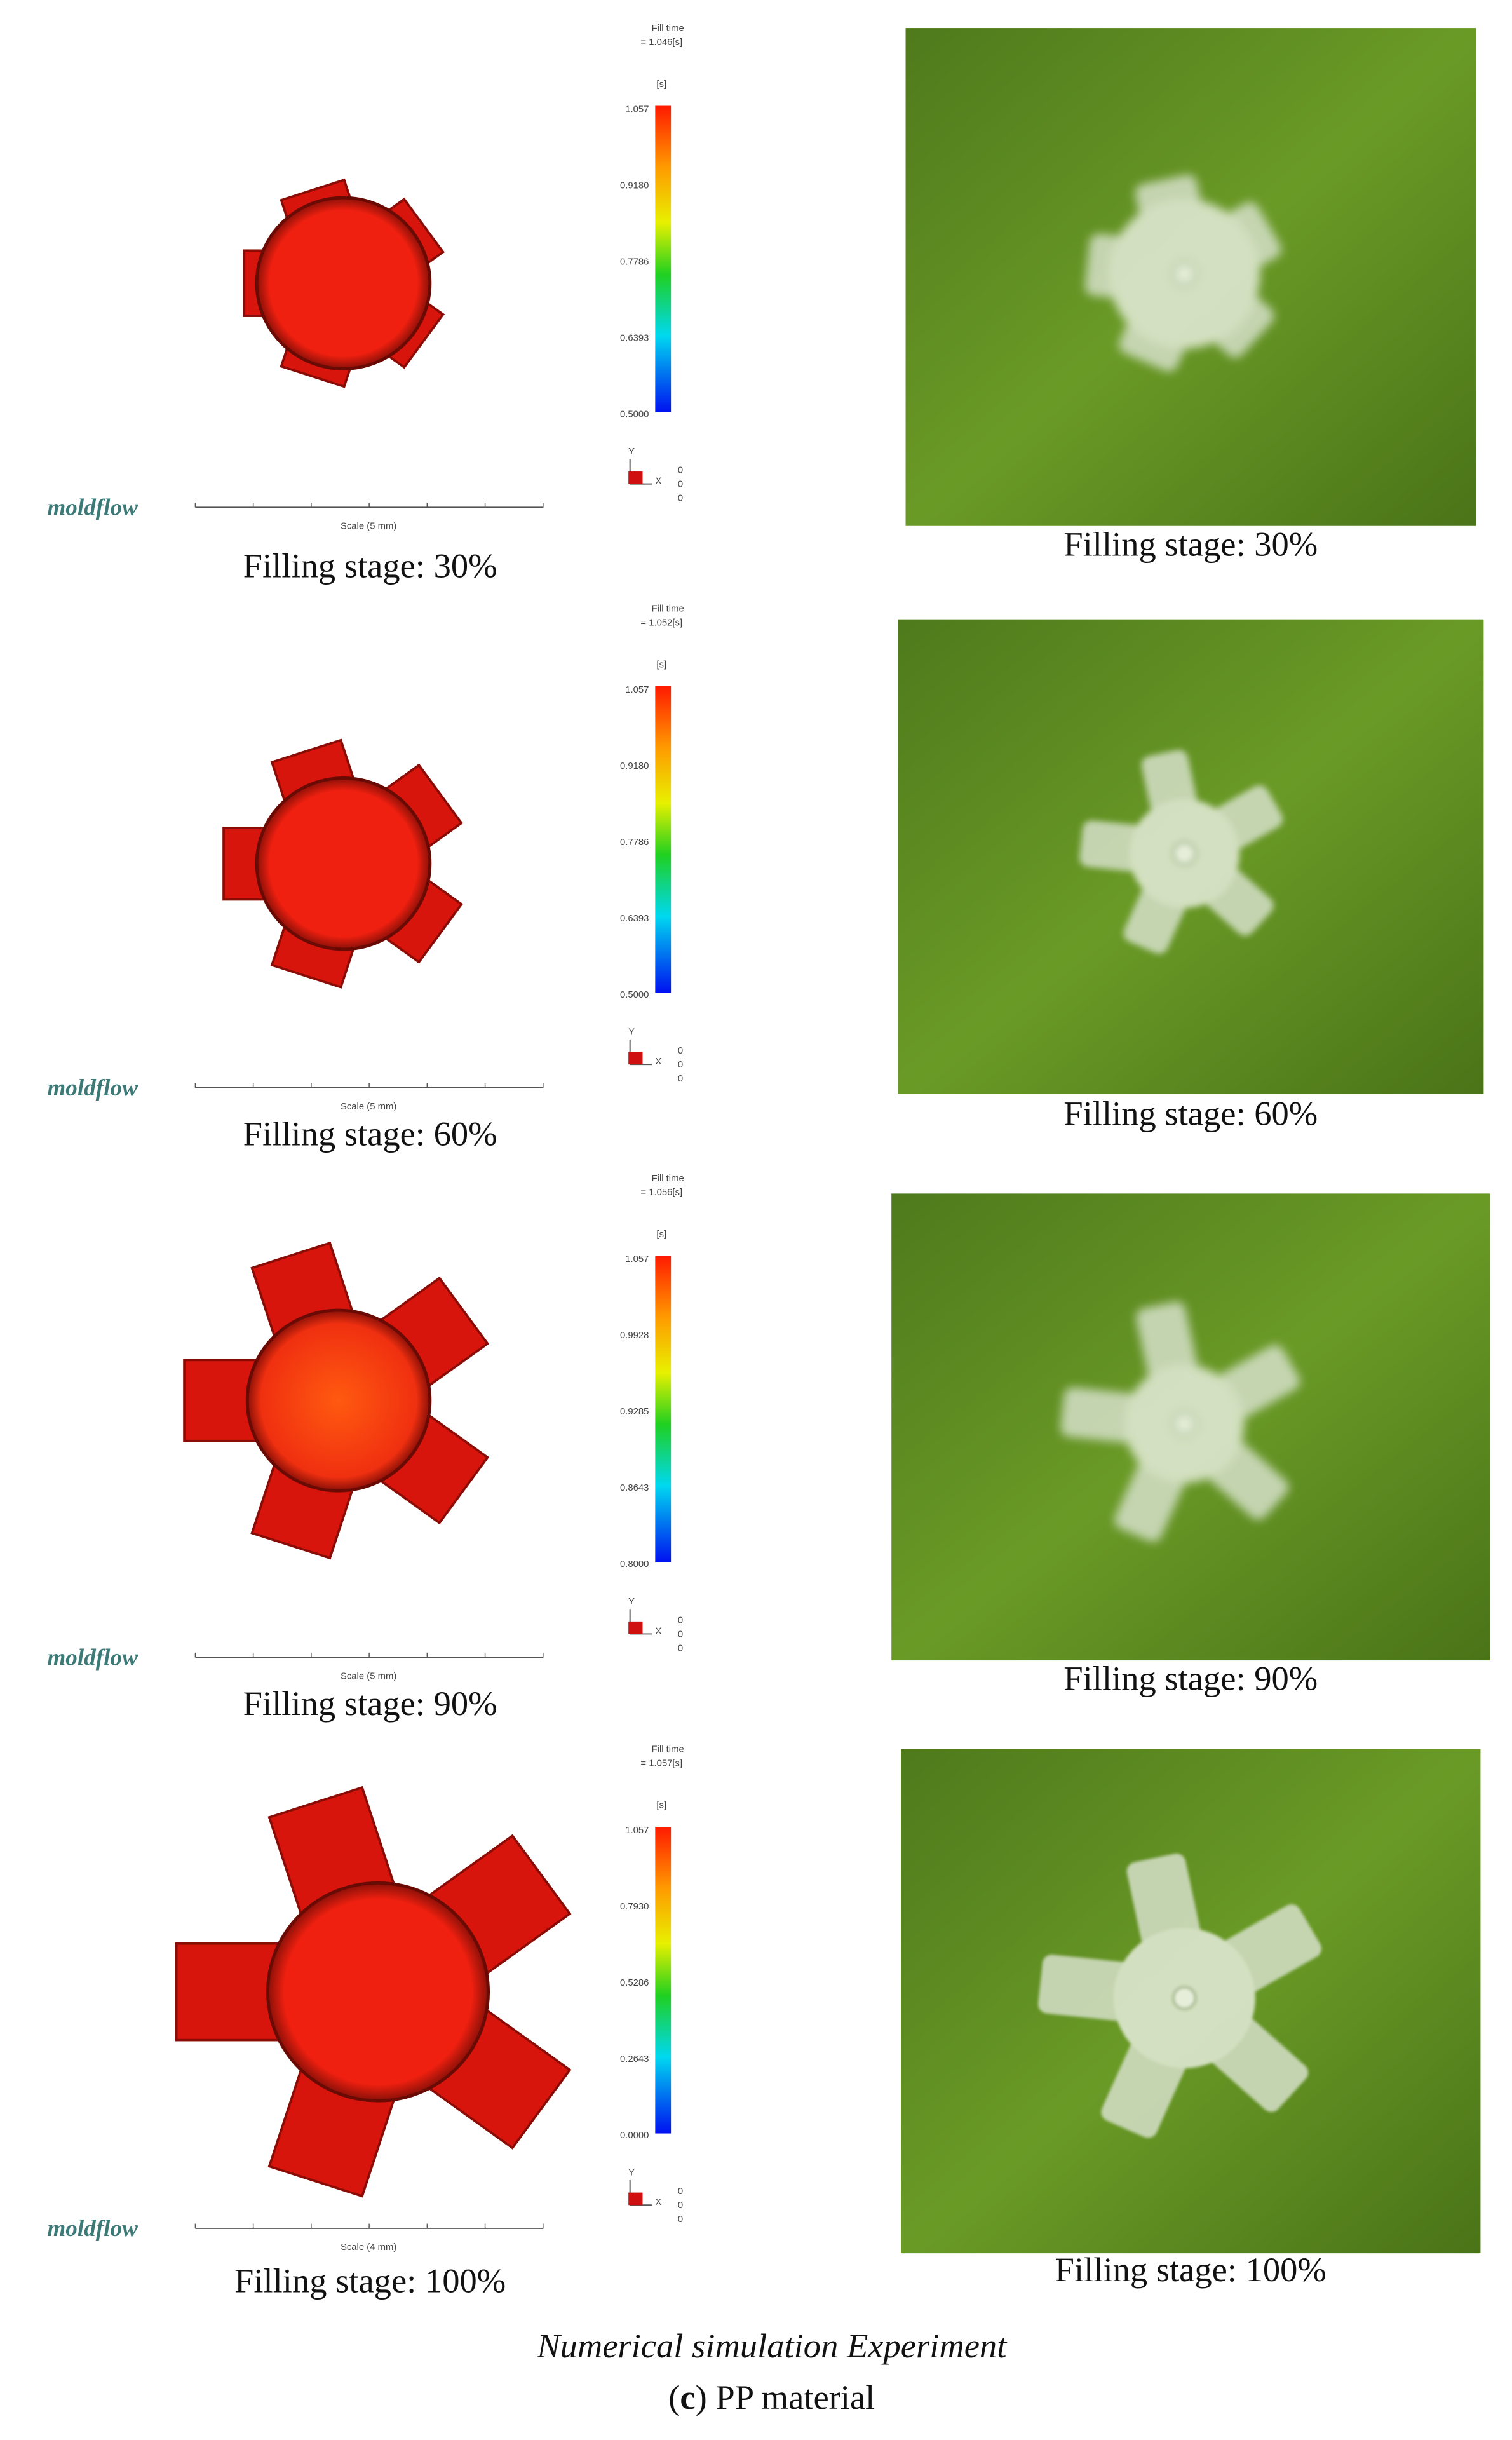 The image size is (1512, 2440). Describe the element at coordinates (368, 2247) in the screenshot. I see `scale-label: Scale (4 mm)` at that location.